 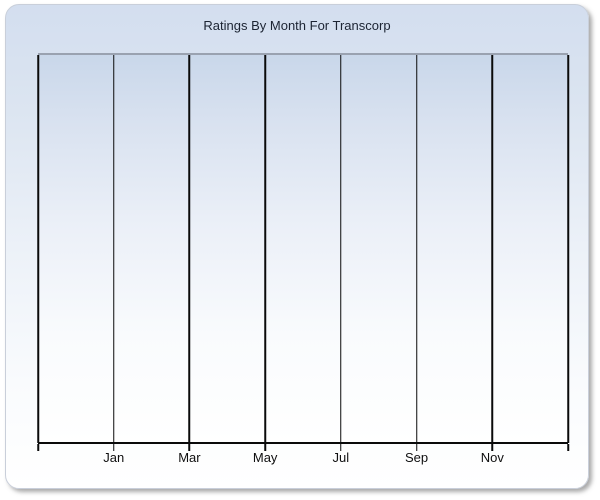 What do you see at coordinates (265, 457) in the screenshot?
I see `x-axis-label: May` at bounding box center [265, 457].